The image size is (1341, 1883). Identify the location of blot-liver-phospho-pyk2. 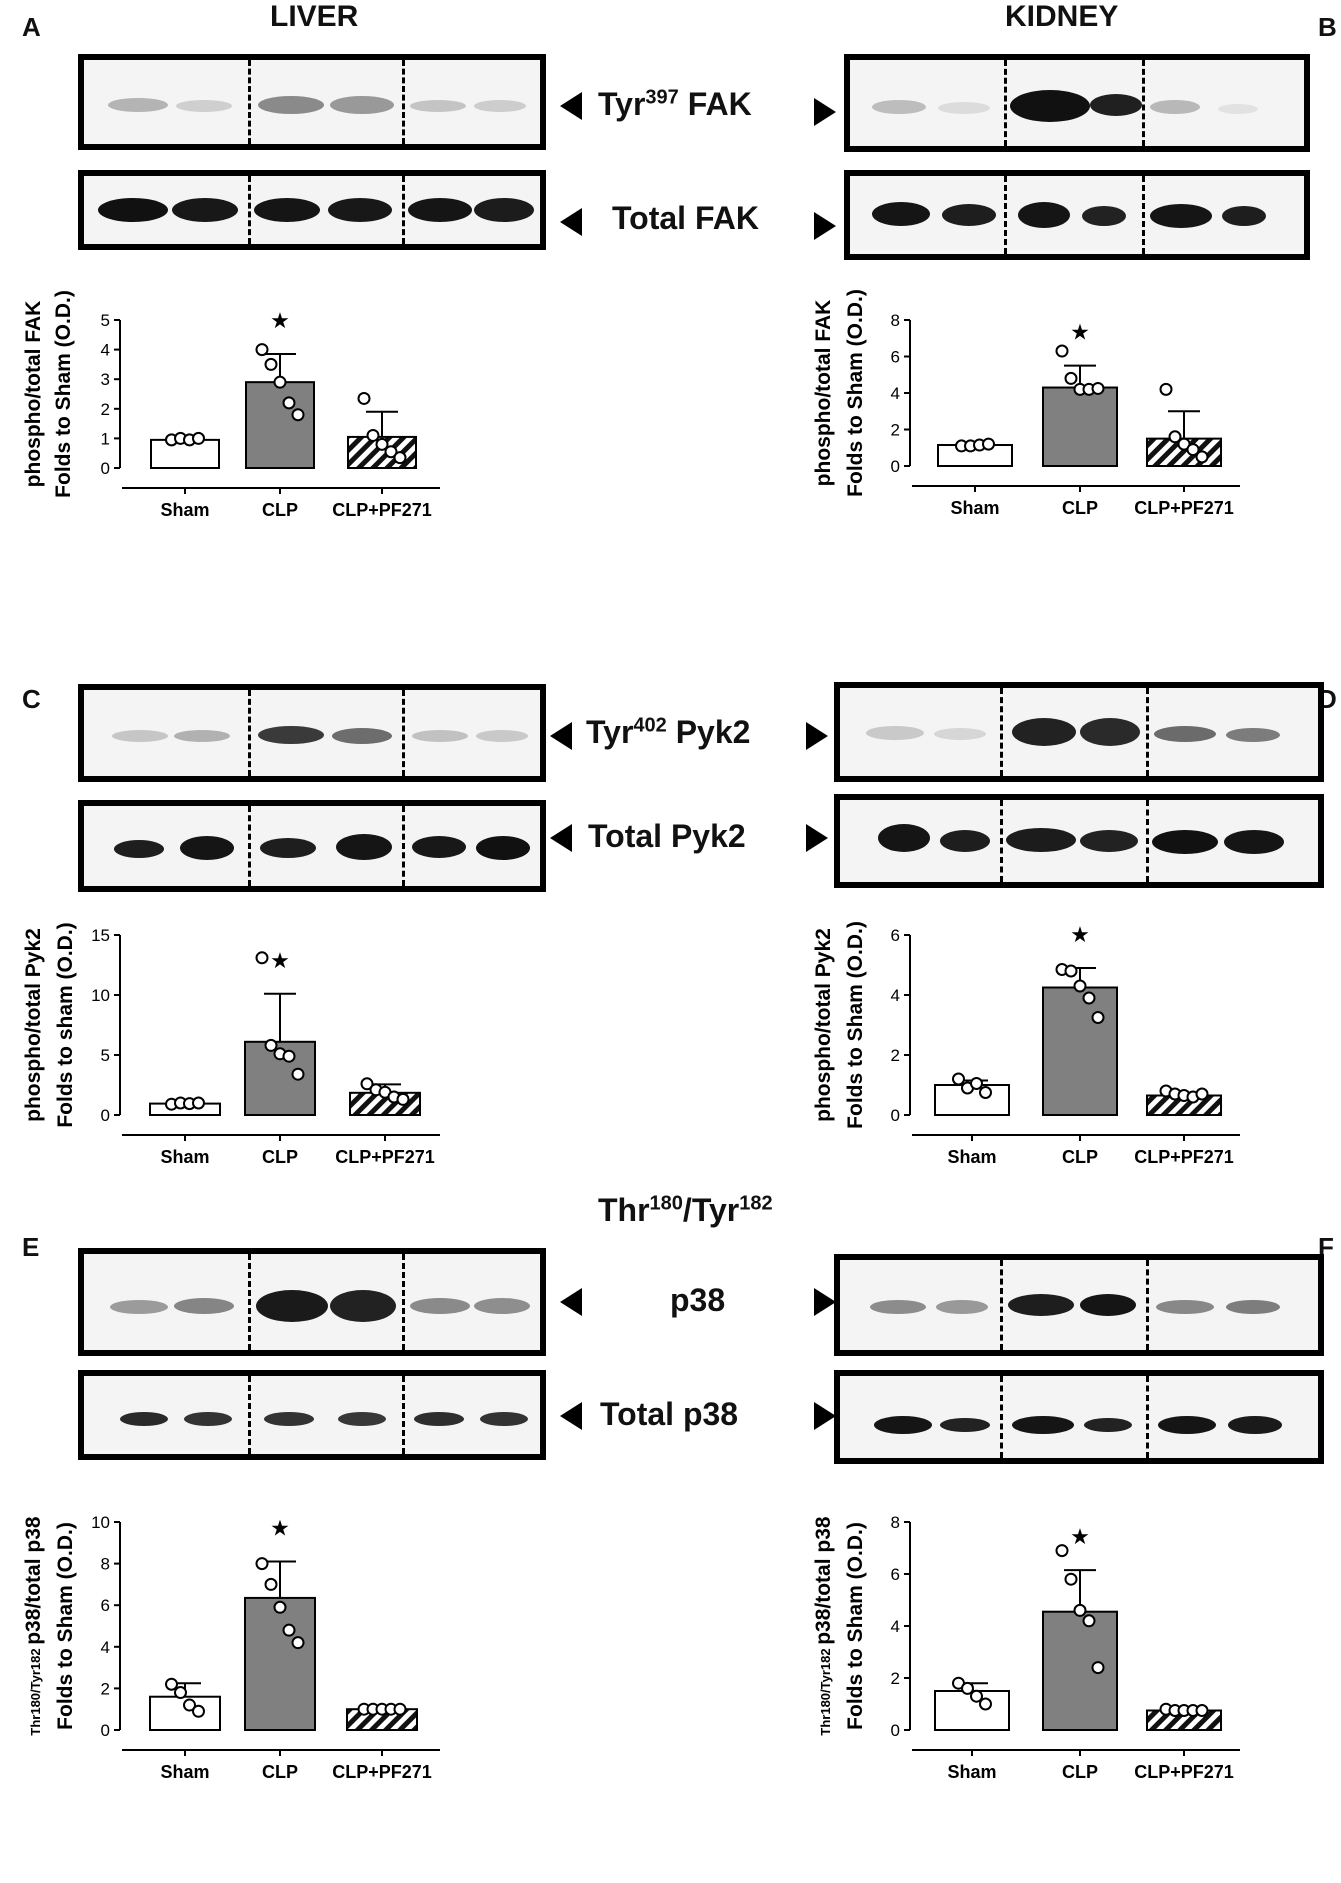
(312, 733).